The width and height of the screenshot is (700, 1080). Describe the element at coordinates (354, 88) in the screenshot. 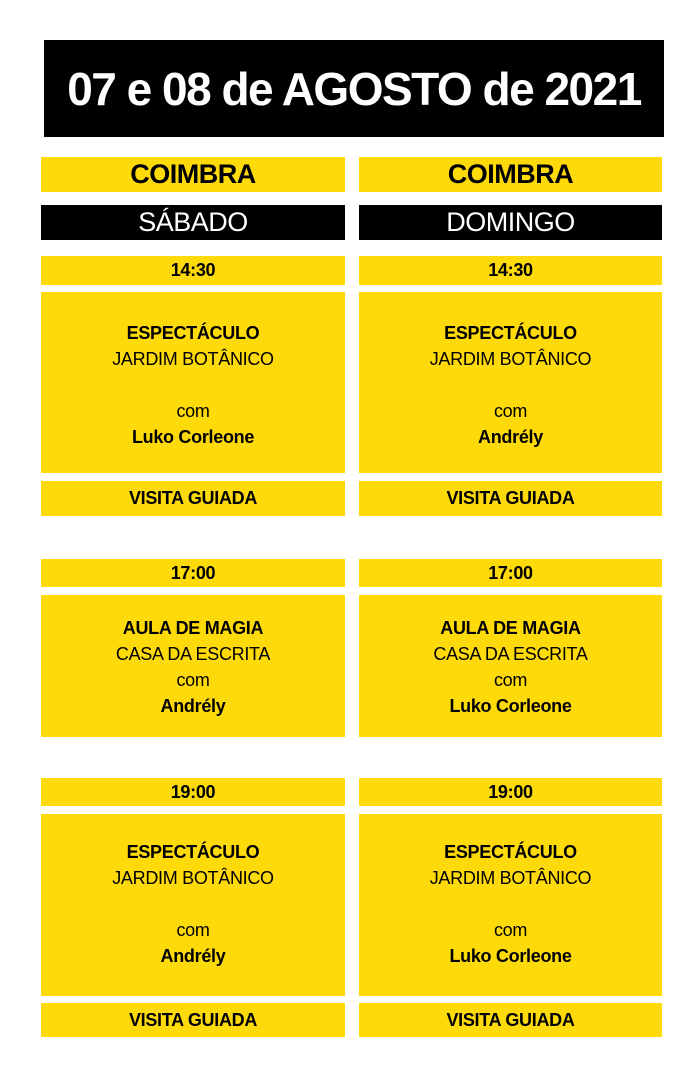

I see `page-title: 07 e 08 de AGOSTO de 2021` at that location.